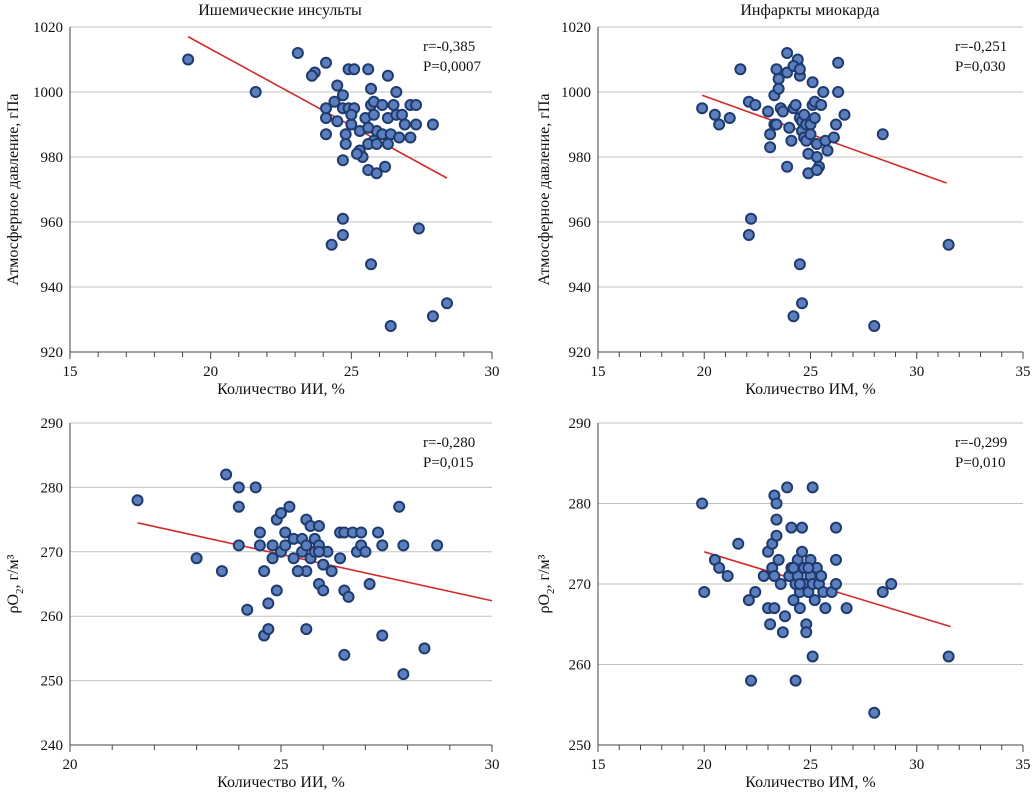 This screenshot has height=799, width=1032. Describe the element at coordinates (52, 617) in the screenshot. I see `y-tick-label: 260` at that location.